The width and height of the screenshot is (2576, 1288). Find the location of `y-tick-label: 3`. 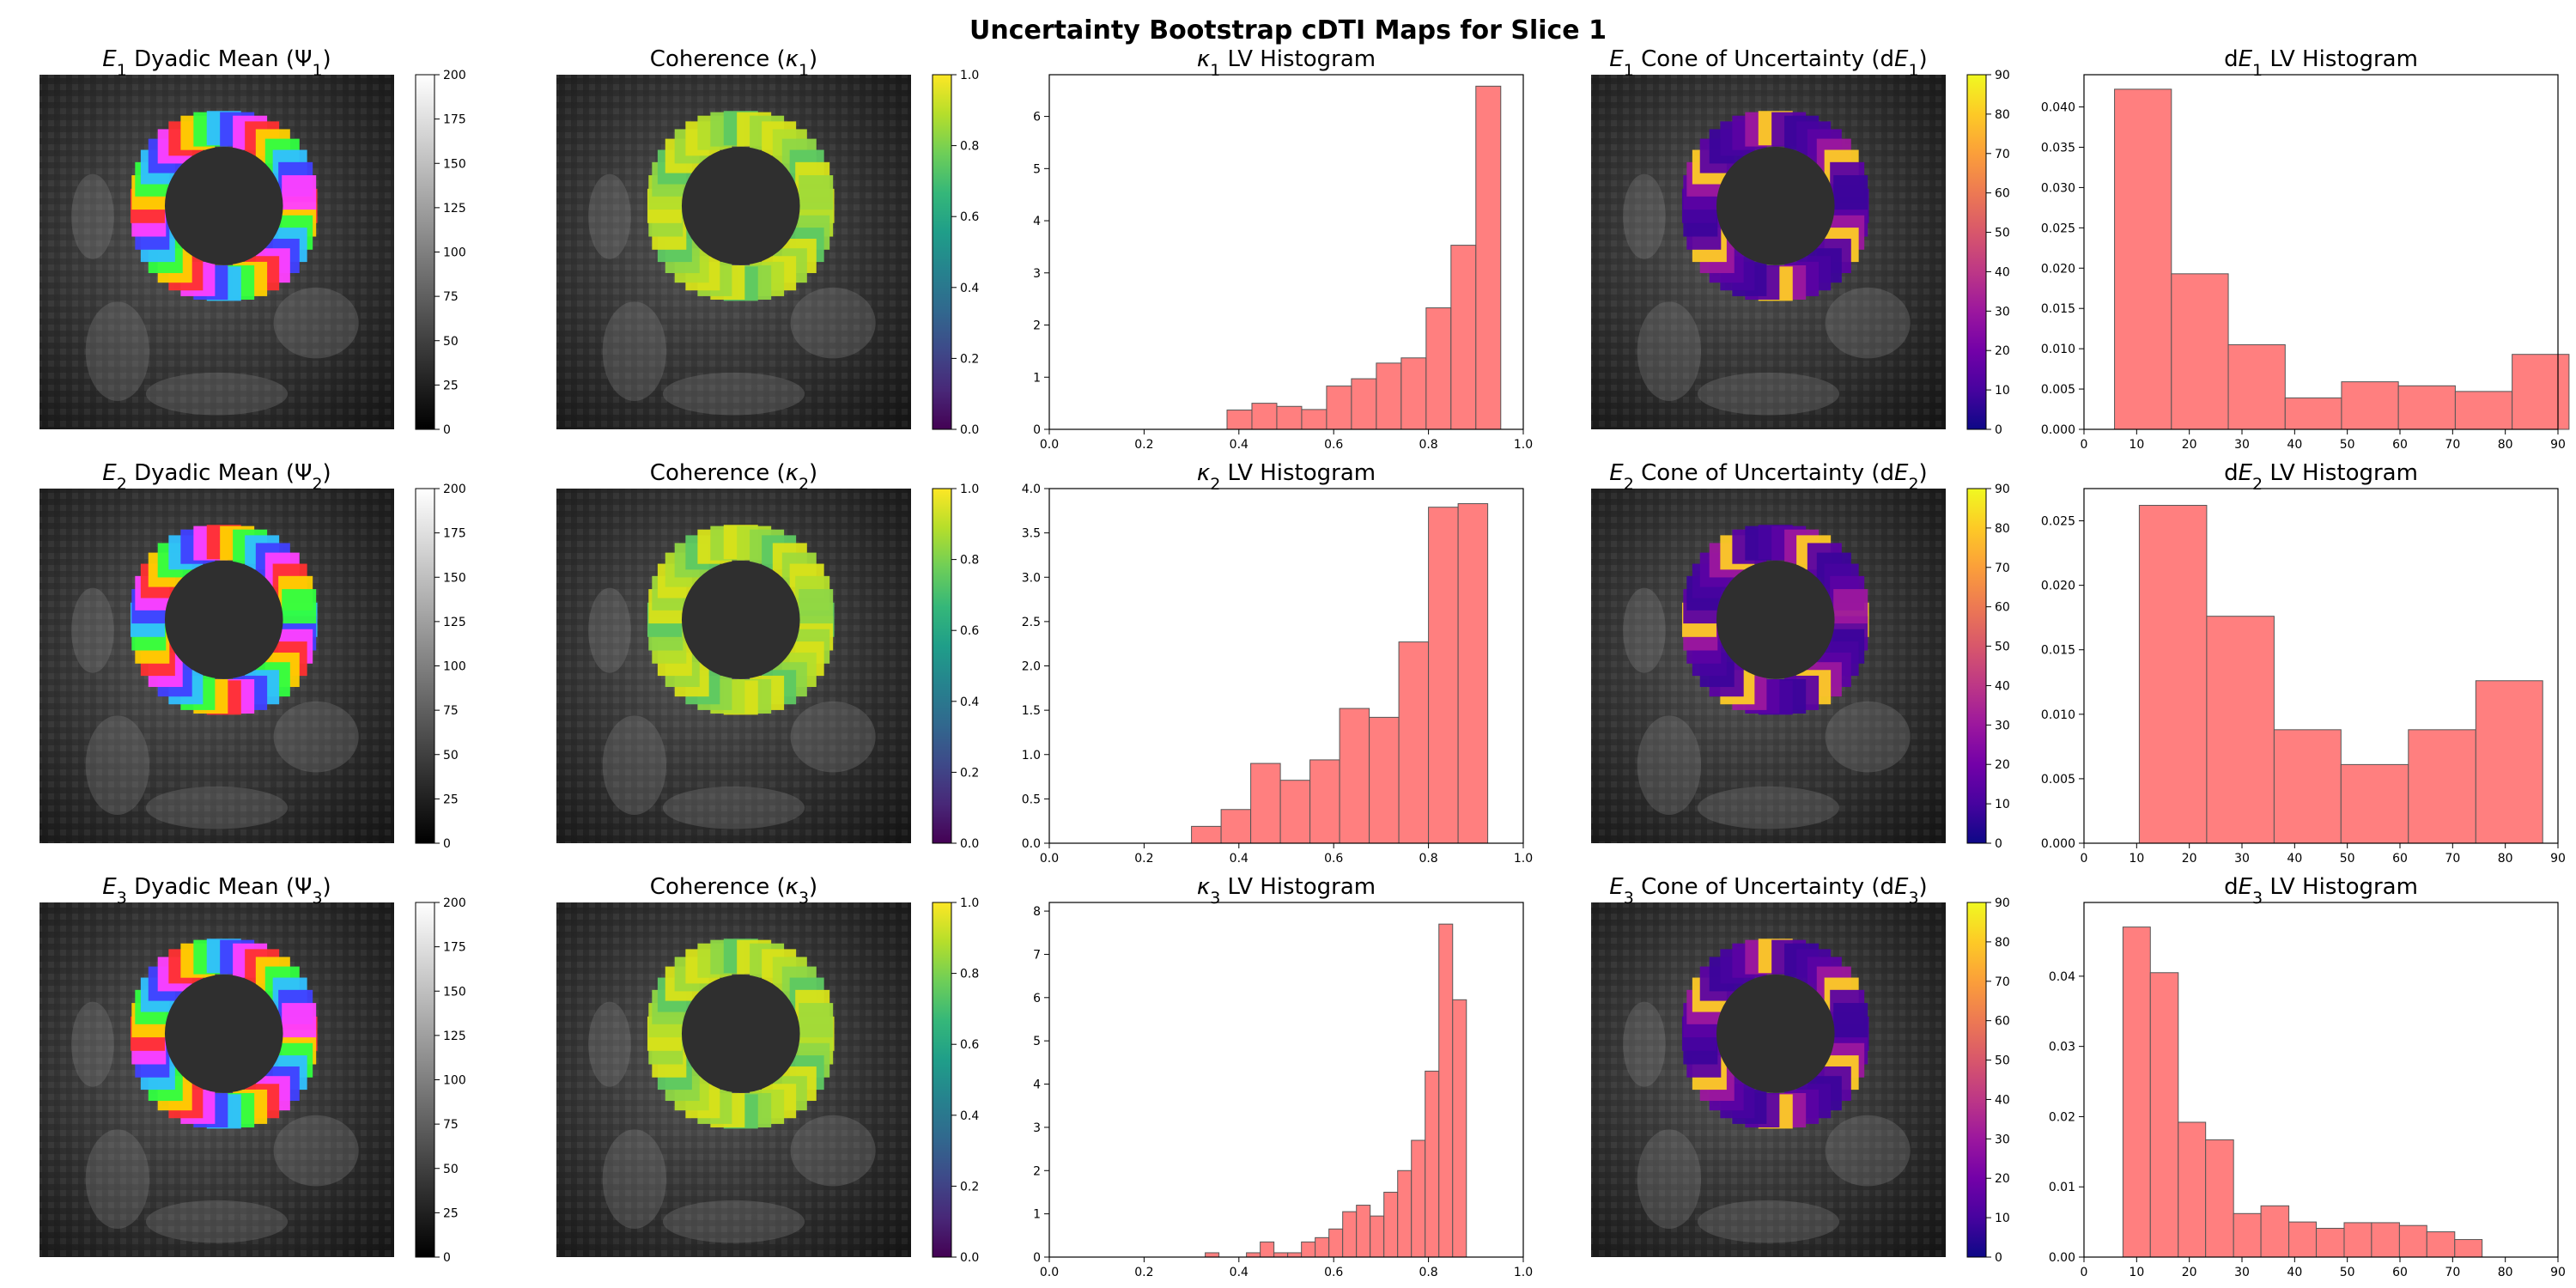

y-tick-label: 3 is located at coordinates (1037, 274).